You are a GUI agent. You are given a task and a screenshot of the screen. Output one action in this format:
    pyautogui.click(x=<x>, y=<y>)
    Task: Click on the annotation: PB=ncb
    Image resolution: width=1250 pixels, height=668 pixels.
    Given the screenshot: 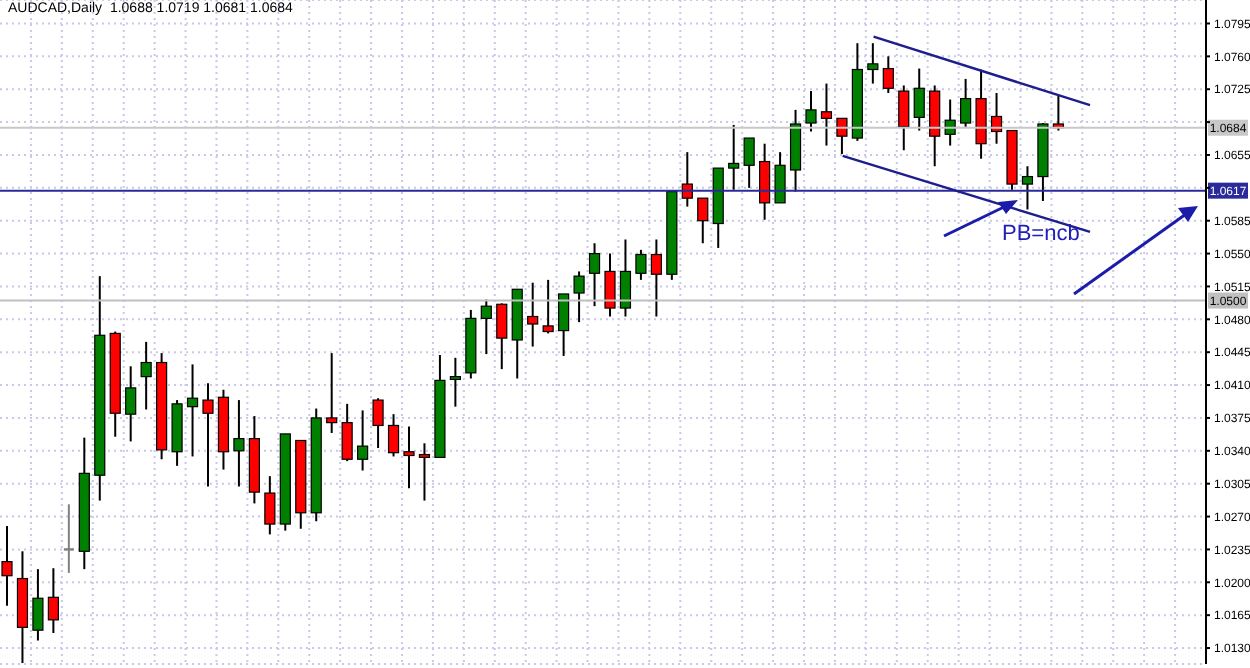 What is the action you would take?
    pyautogui.click(x=1041, y=234)
    